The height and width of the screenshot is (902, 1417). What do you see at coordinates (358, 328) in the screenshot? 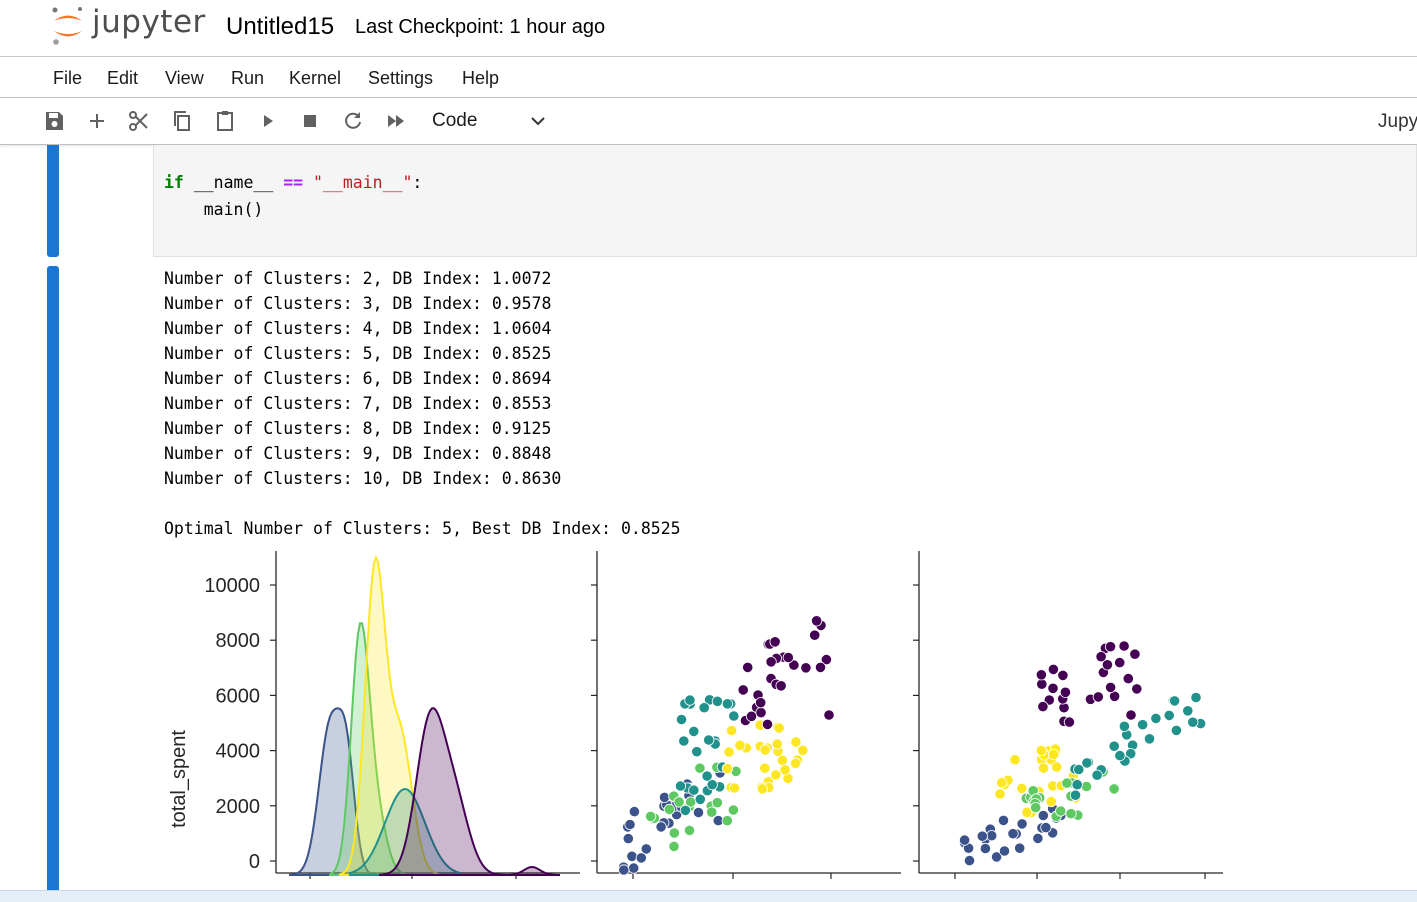
I see `output-line: Number of Clusters: 4, DB Index: 1.0604` at bounding box center [358, 328].